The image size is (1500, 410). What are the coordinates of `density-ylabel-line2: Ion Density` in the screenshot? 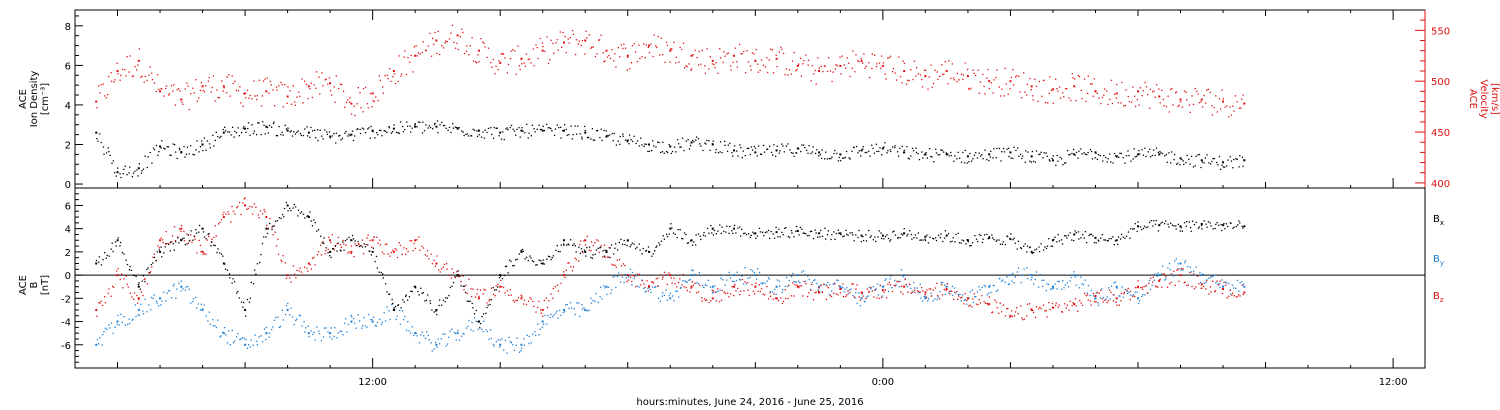 It's located at (34, 99).